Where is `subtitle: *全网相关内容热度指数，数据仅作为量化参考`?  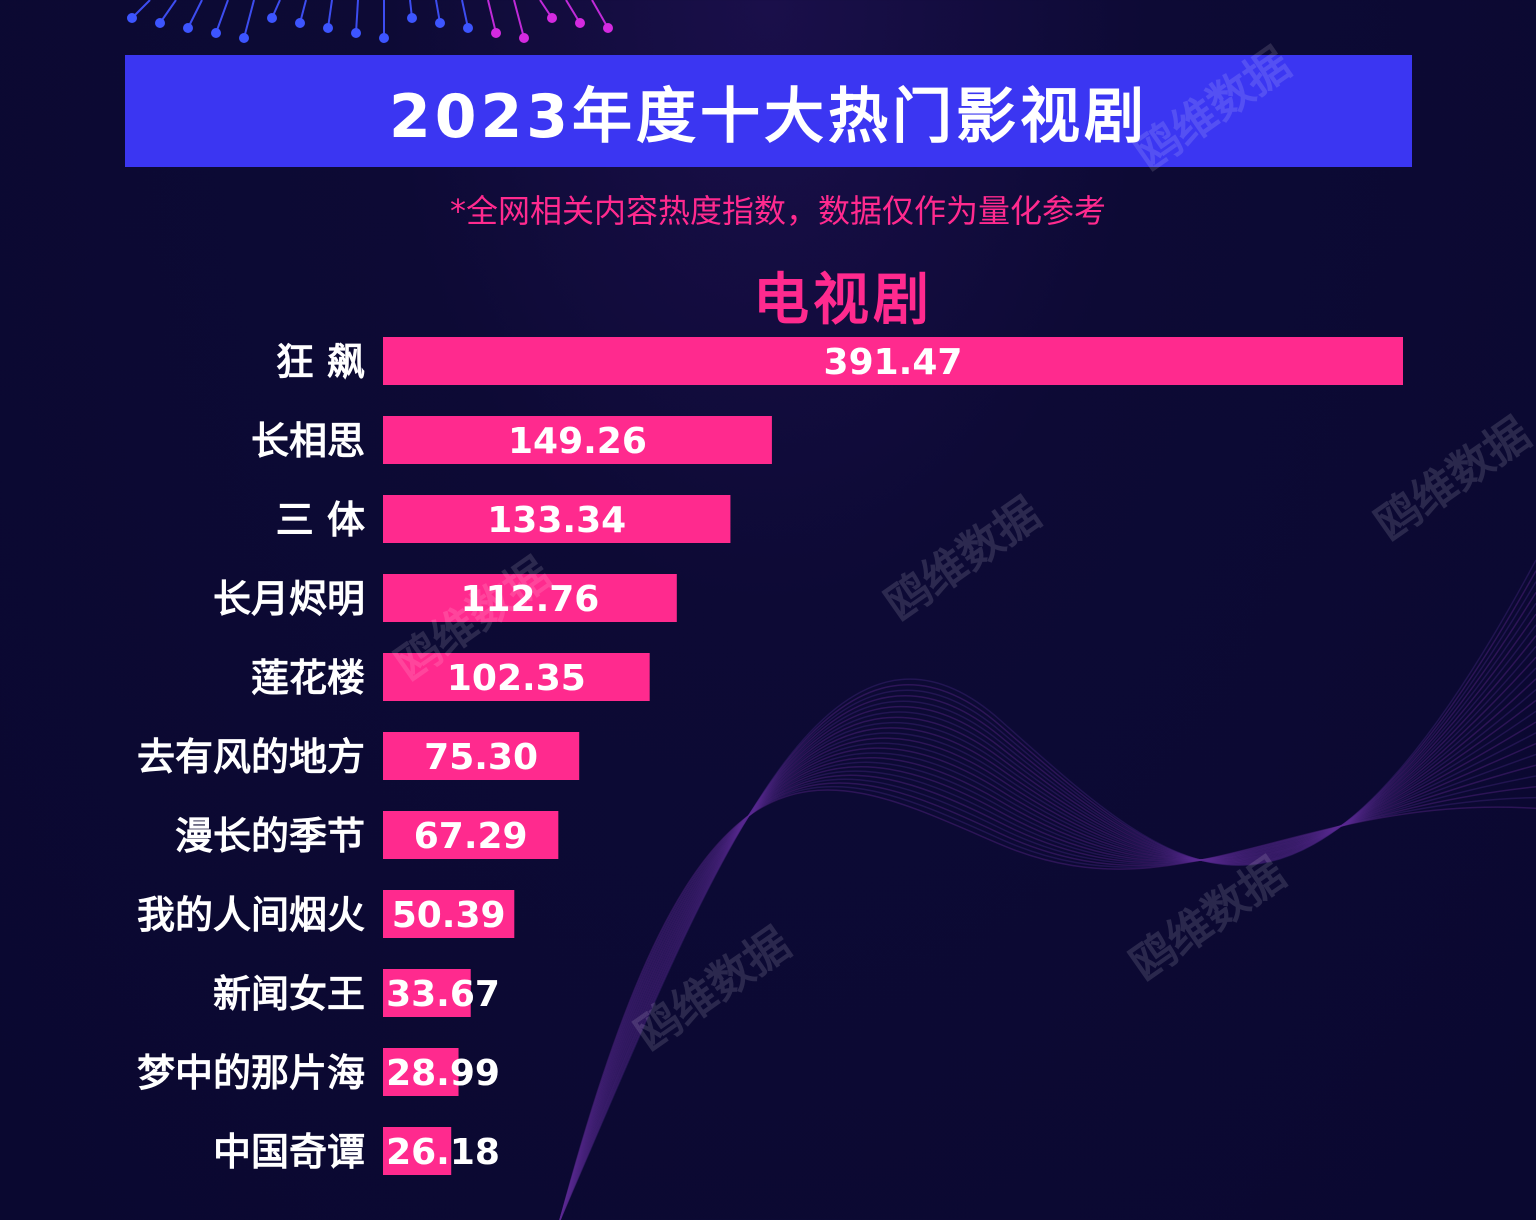
subtitle: *全网相关内容热度指数，数据仅作为量化参考 is located at coordinates (777, 211).